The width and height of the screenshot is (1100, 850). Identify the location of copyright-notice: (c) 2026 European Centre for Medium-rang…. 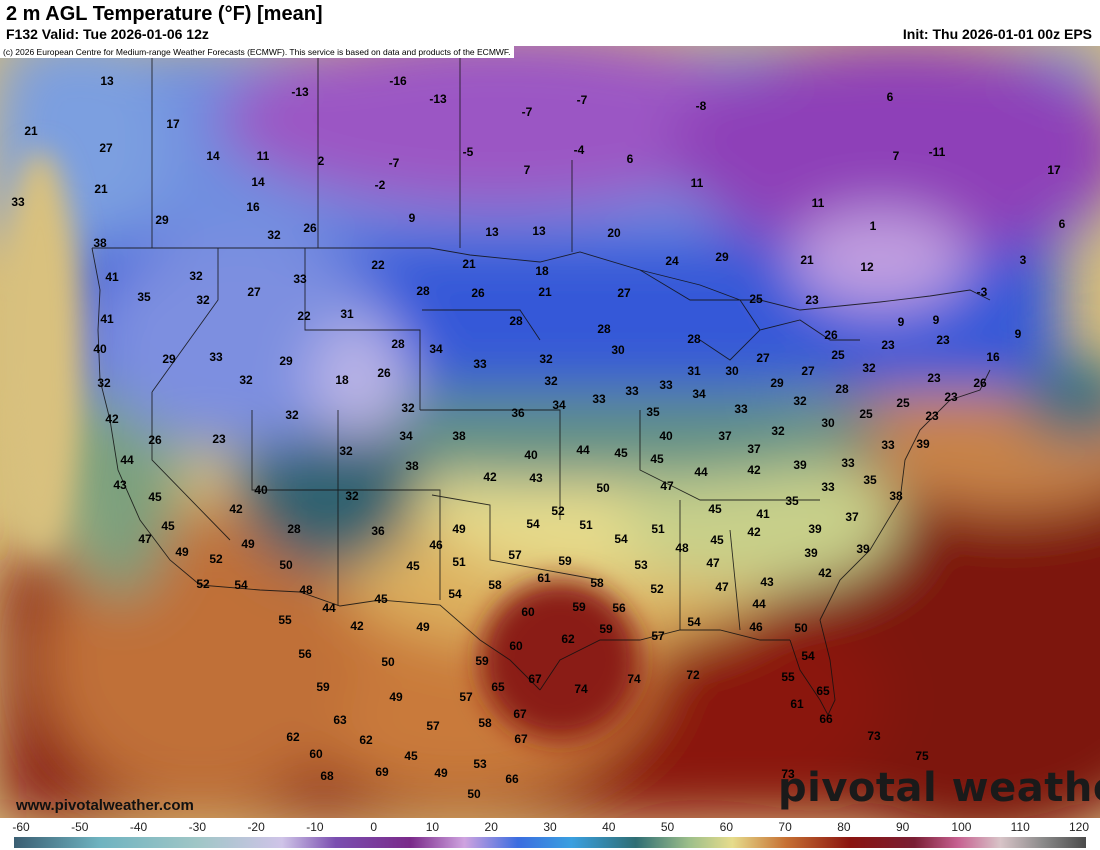
(257, 52).